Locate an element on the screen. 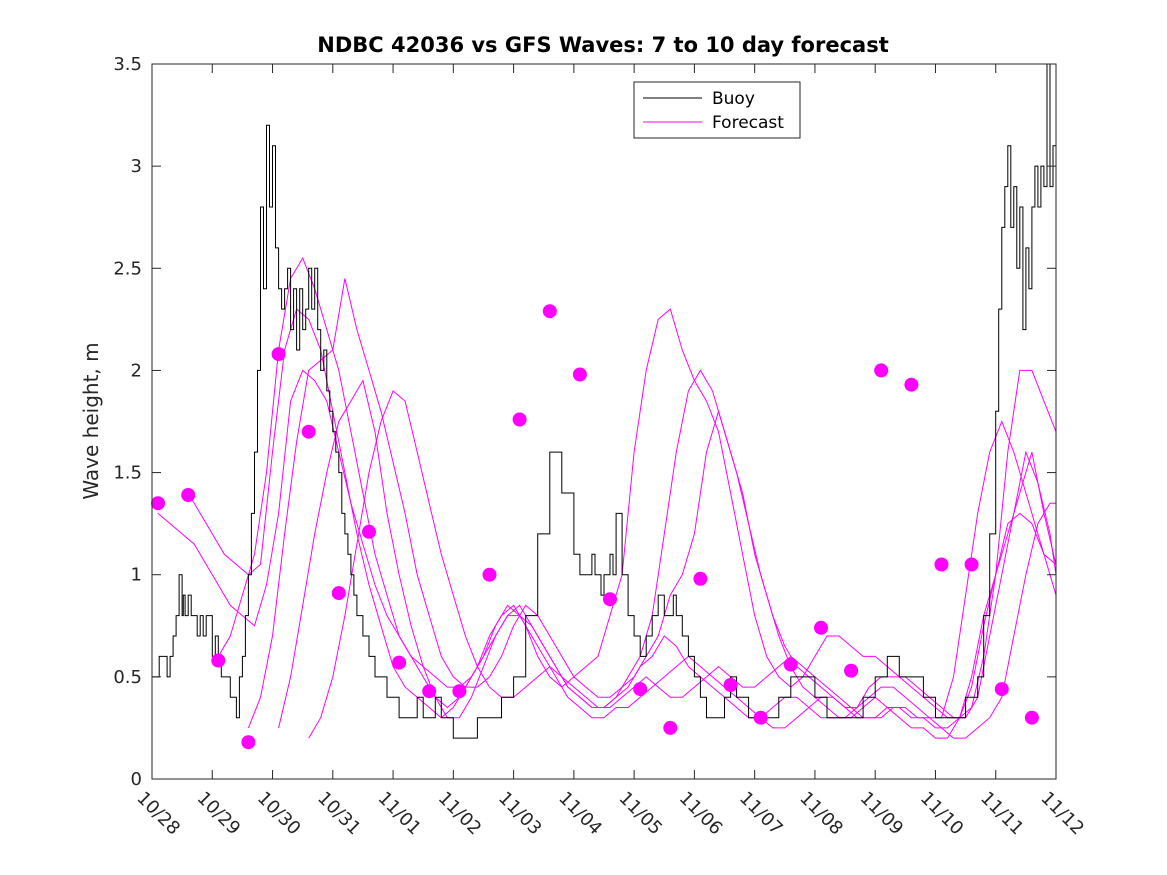 The height and width of the screenshot is (875, 1167). legend-buoy-label: Buoy is located at coordinates (733, 99).